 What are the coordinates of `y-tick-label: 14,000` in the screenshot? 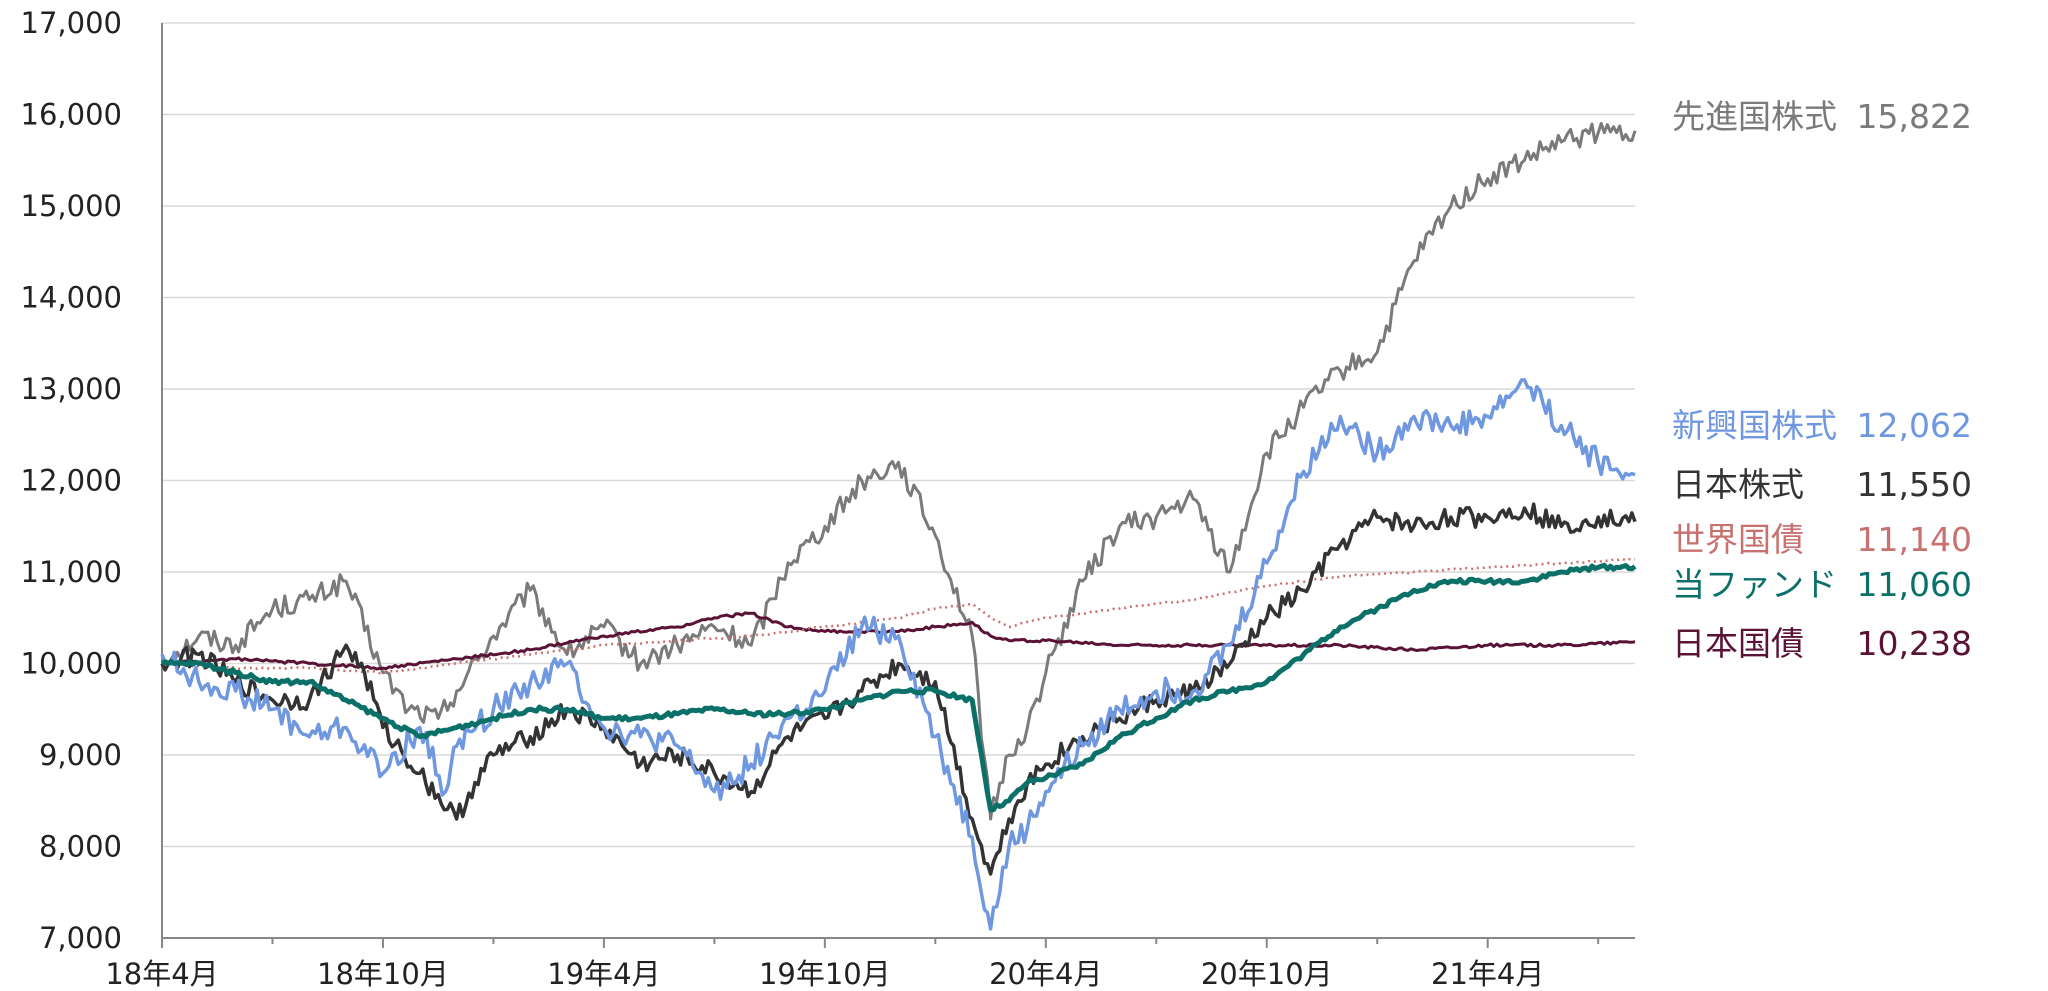 It's located at (71, 298).